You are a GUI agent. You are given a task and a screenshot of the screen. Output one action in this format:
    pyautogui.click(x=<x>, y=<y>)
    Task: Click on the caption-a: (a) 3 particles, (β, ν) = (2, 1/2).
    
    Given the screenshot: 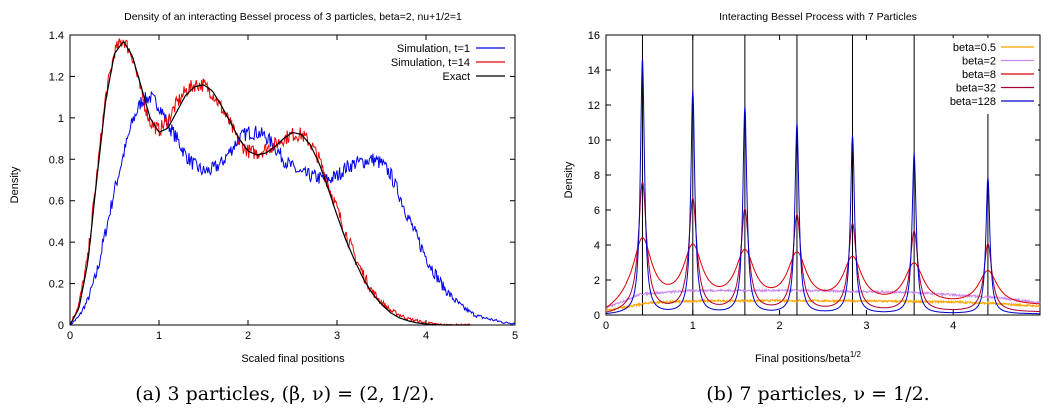 What is the action you would take?
    pyautogui.click(x=284, y=394)
    